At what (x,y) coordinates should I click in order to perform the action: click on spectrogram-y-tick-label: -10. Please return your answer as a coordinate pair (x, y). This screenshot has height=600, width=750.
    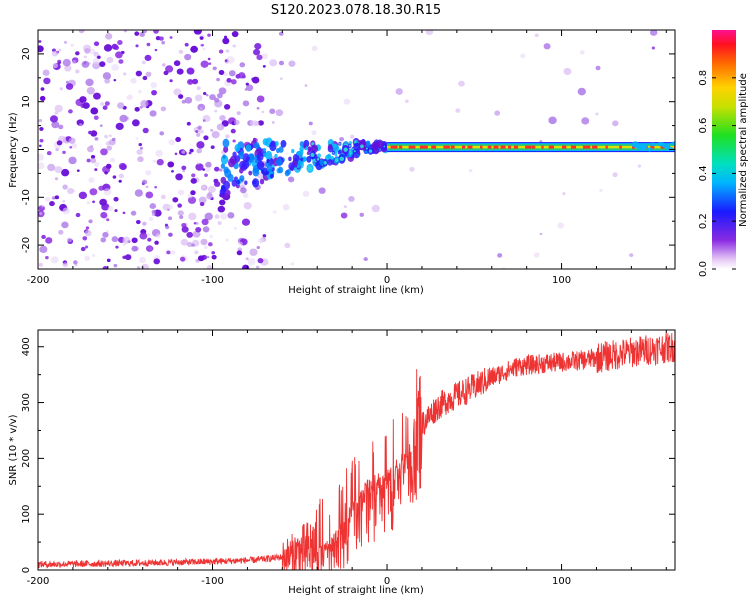
    Looking at the image, I should click on (26, 197).